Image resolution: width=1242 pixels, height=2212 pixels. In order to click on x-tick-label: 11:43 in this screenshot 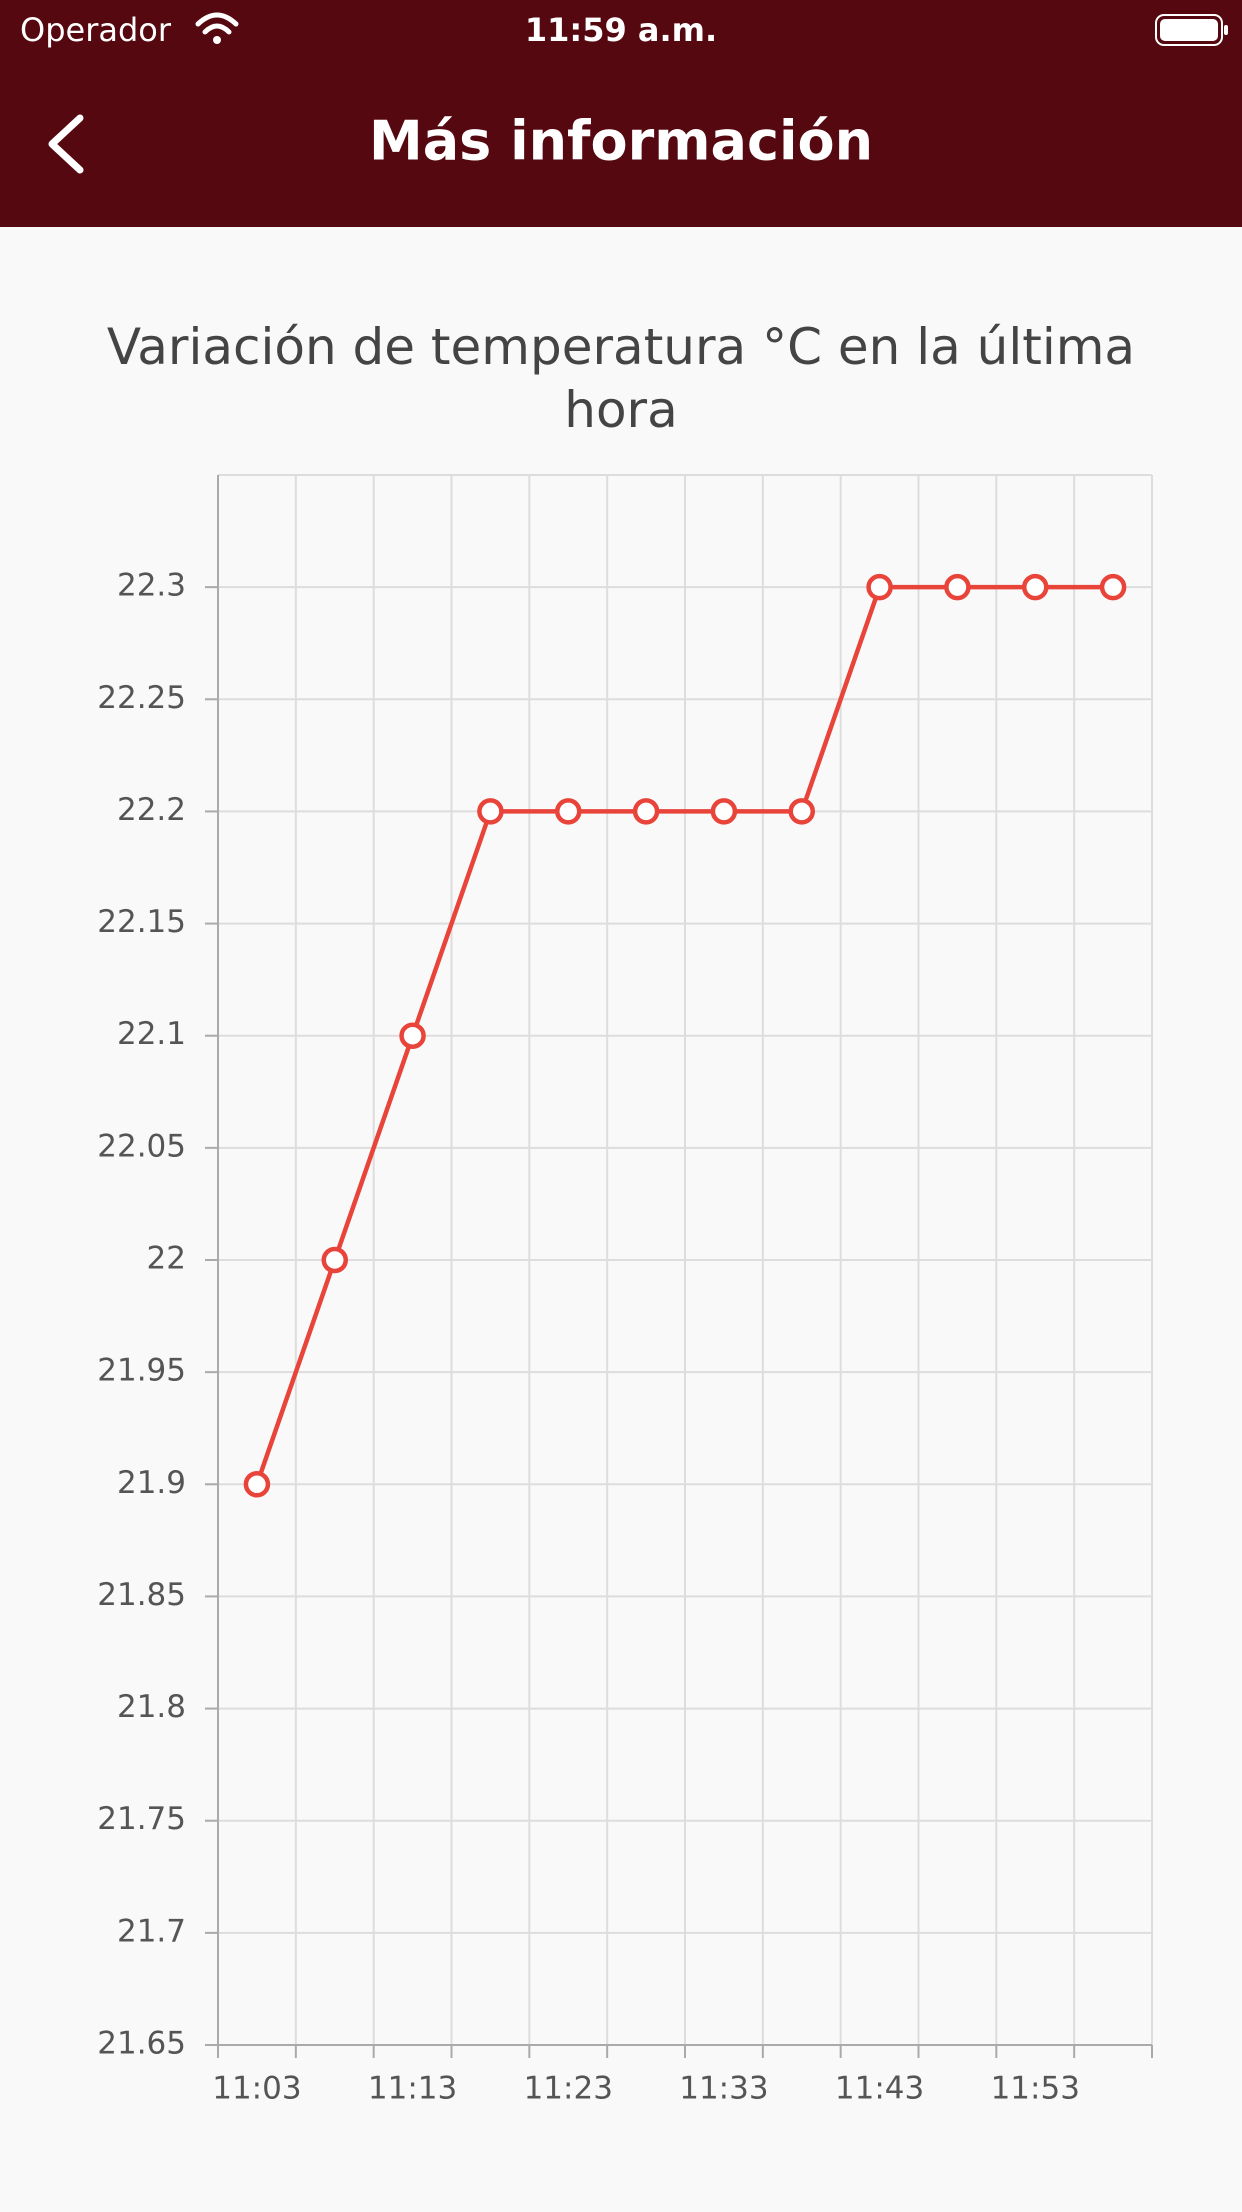, I will do `click(879, 2089)`.